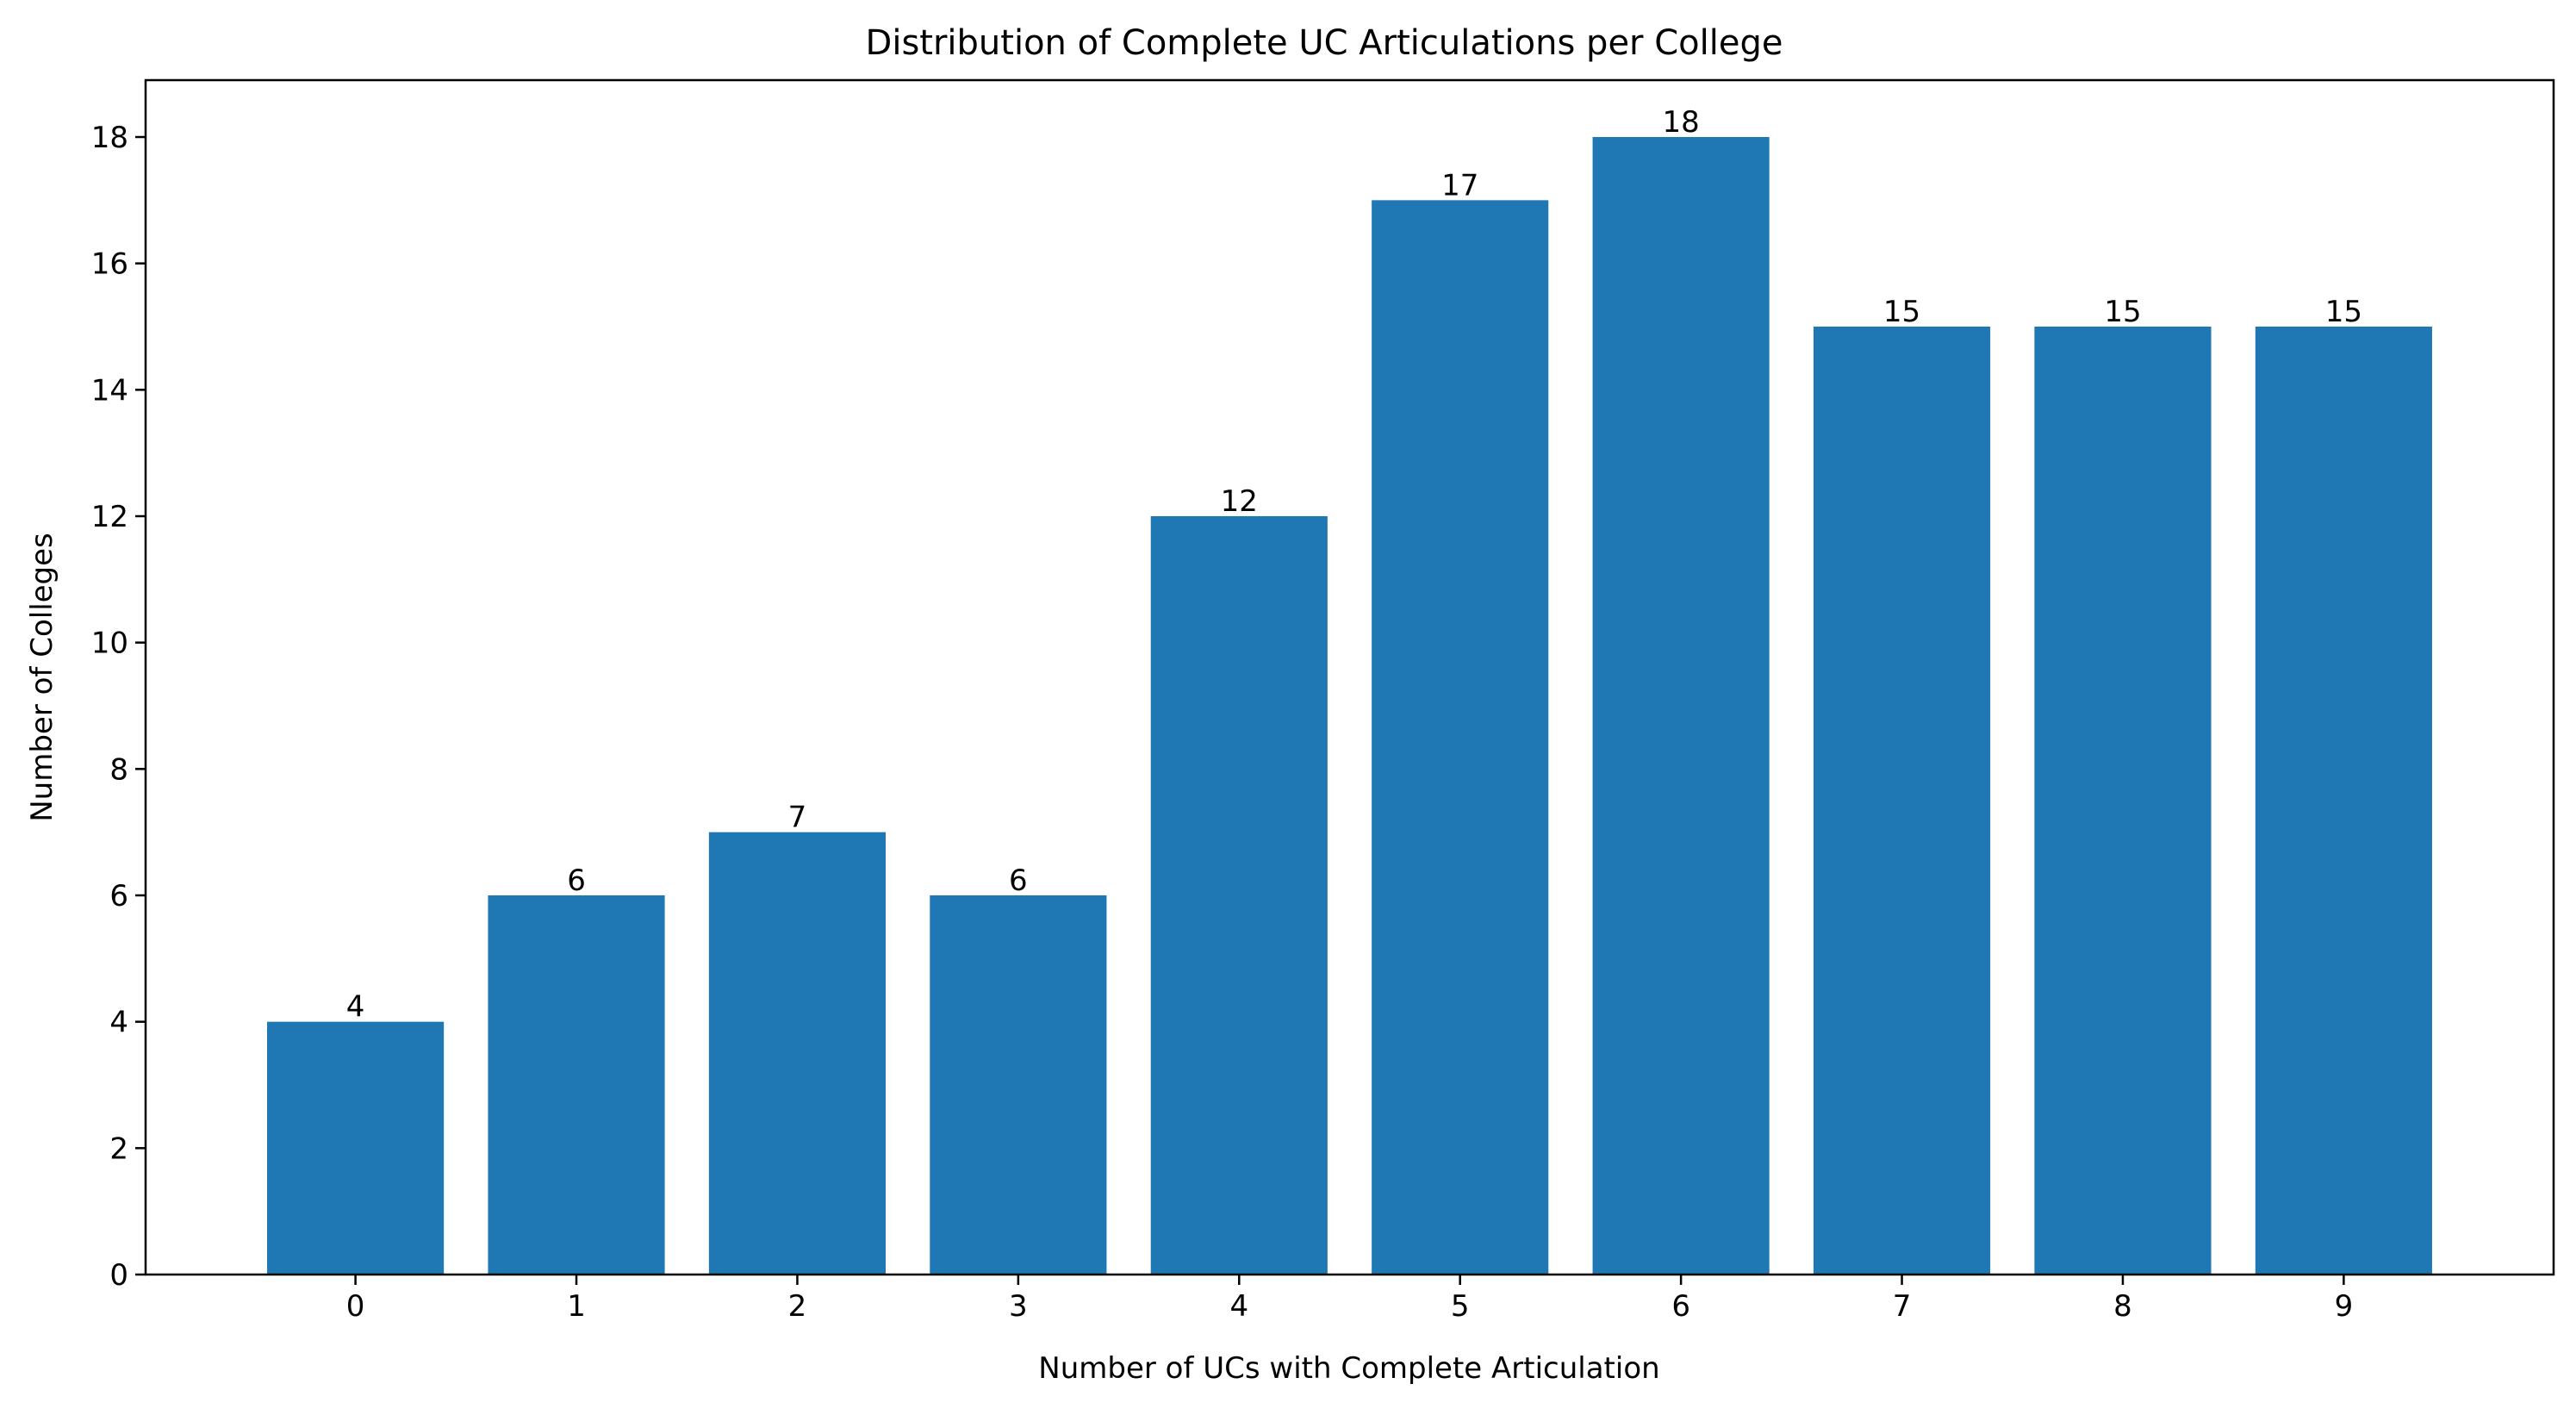 The height and width of the screenshot is (1415, 2576). Describe the element at coordinates (2123, 1306) in the screenshot. I see `x-tick-label-8: 8` at that location.